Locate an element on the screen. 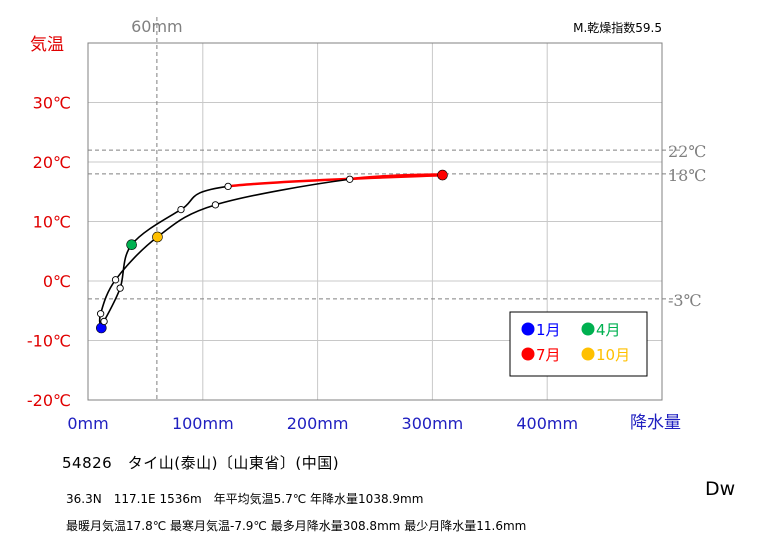 Image resolution: width=763 pixels, height=545 pixels. month-markers is located at coordinates (272, 251).